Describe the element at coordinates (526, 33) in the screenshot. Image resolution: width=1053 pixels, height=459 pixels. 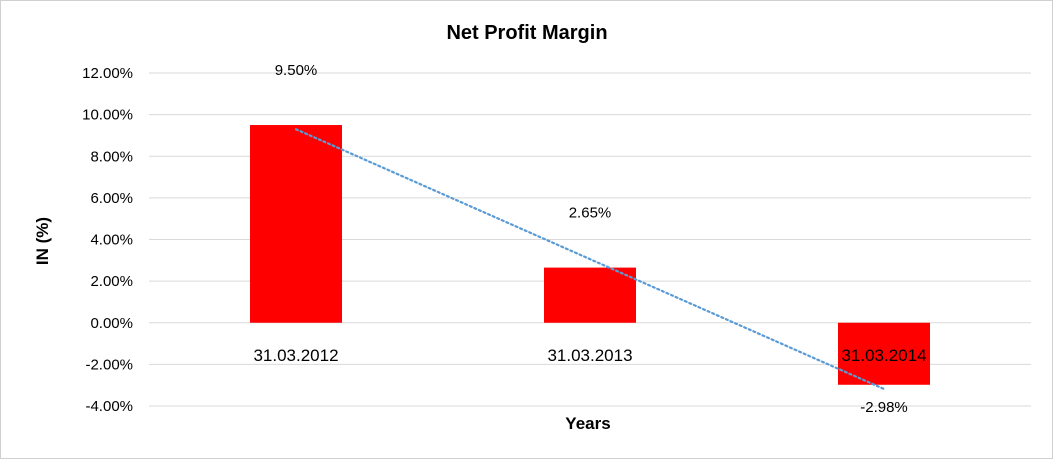
I see `chart-title: Net Profit Margin` at that location.